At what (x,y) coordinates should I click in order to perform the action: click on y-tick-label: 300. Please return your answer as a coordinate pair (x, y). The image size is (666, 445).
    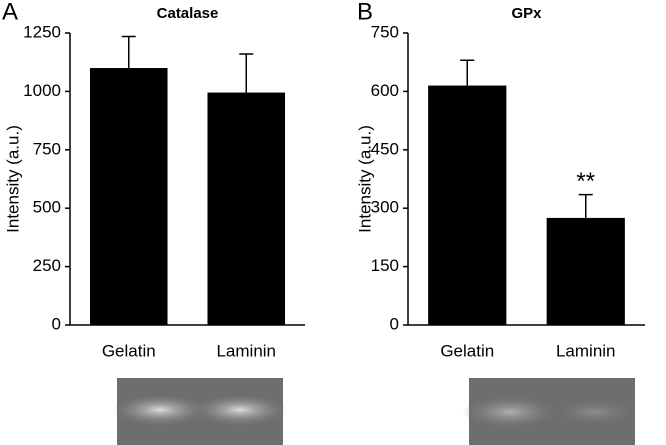
    Looking at the image, I should click on (385, 207).